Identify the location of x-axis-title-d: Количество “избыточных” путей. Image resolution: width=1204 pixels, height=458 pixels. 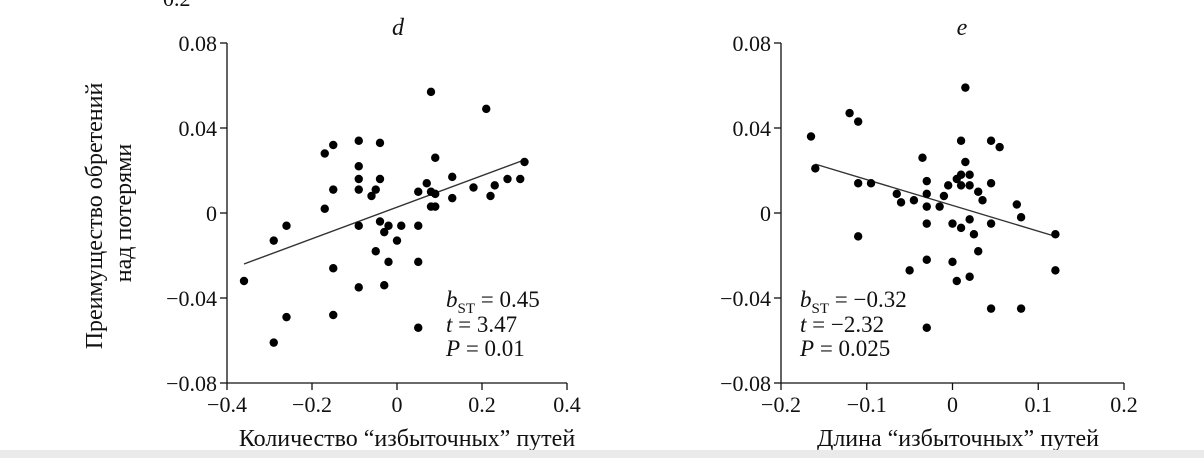
(407, 439).